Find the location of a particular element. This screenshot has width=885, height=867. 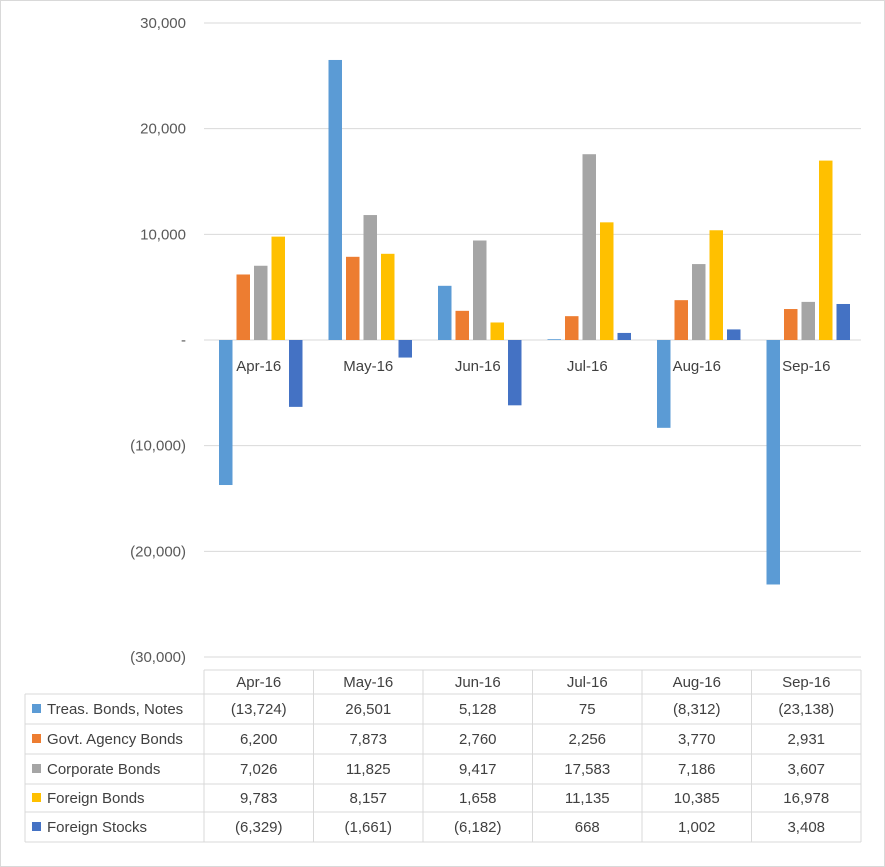

y-tick-label: (30,000) is located at coordinates (158, 657).